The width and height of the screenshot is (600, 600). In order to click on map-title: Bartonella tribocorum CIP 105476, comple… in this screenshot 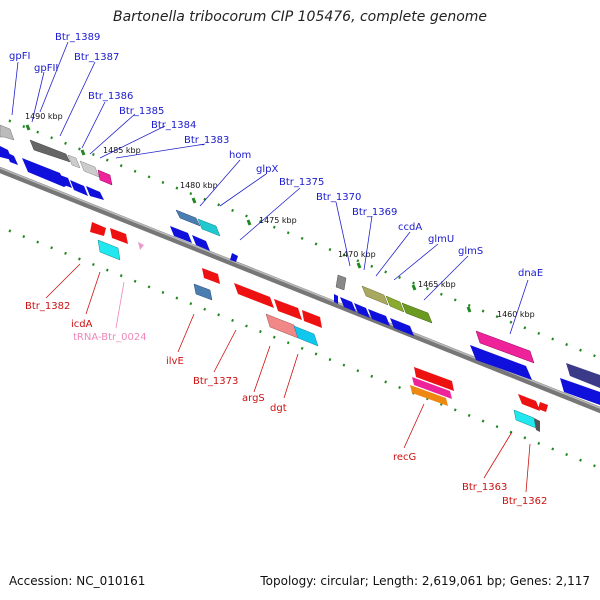, I will do `click(300, 17)`.